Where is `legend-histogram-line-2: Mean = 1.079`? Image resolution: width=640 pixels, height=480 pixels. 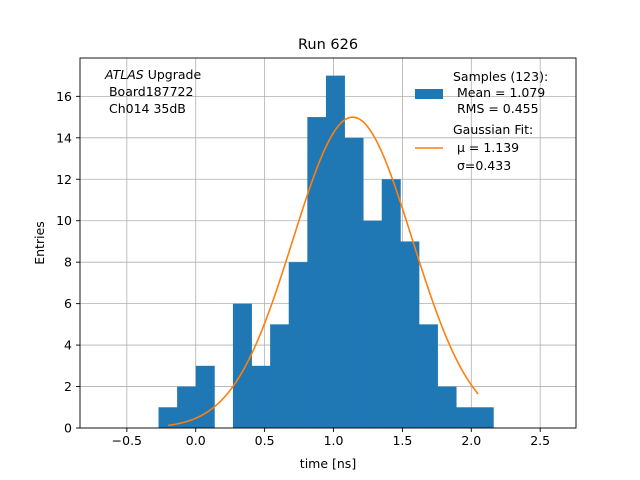
legend-histogram-line-2: Mean = 1.079 is located at coordinates (499, 92).